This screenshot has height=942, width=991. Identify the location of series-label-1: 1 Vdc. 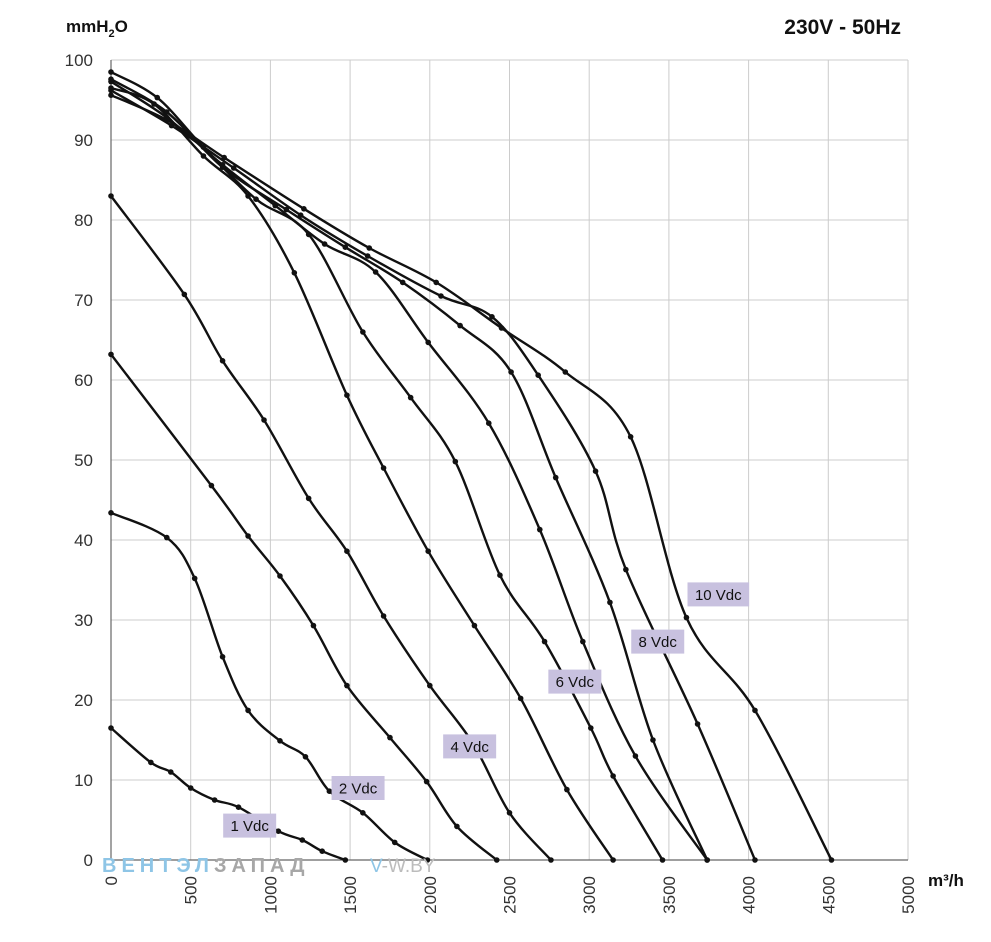
(250, 825).